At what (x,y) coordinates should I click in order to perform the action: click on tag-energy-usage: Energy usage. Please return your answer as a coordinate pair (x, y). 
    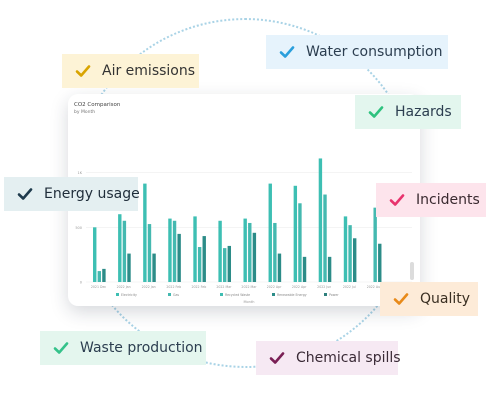
    Looking at the image, I should click on (72, 194).